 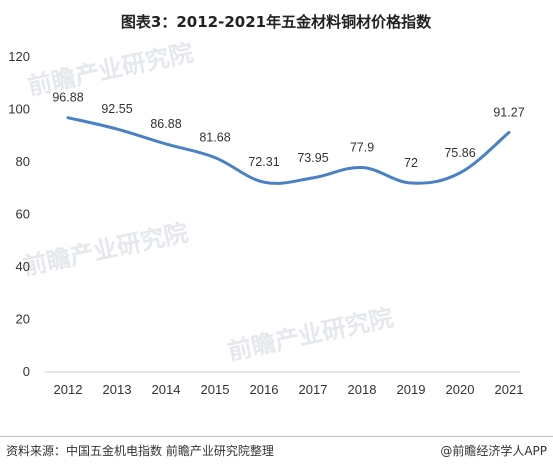 I want to click on data-label: 91.27, so click(x=508, y=112).